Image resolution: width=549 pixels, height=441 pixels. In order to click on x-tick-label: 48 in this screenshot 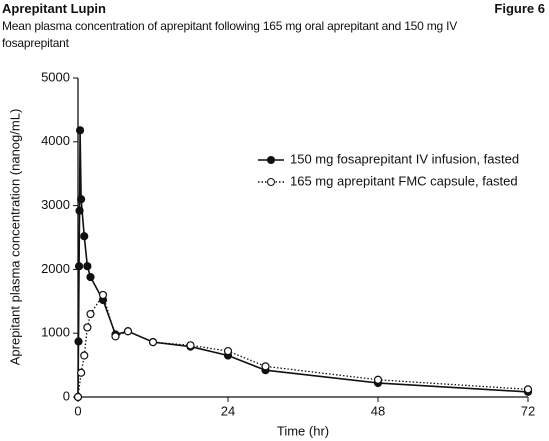, I will do `click(378, 410)`.